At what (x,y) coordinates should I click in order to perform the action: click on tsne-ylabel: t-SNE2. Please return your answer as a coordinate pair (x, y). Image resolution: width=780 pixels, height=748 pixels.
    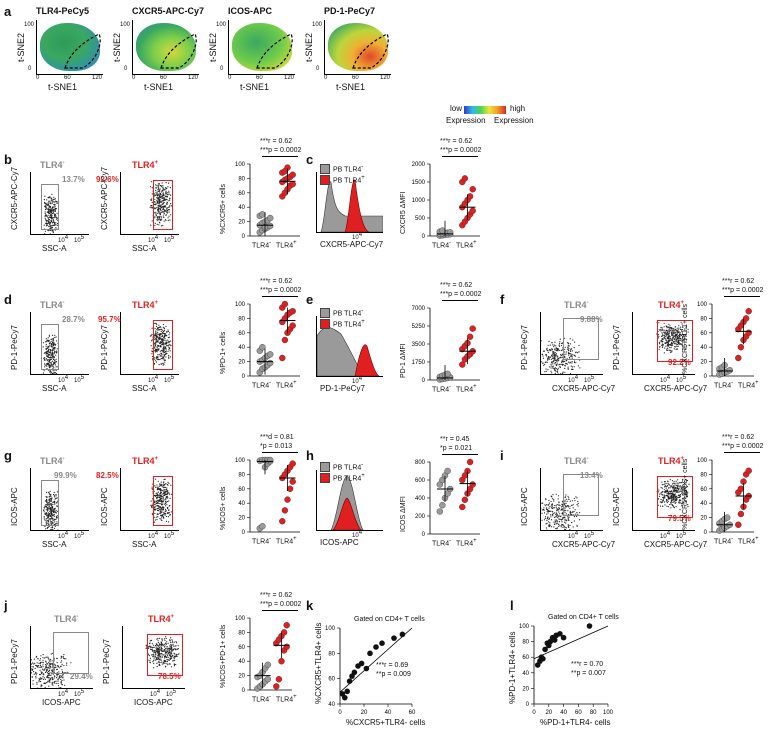
    Looking at the image, I should click on (21, 47).